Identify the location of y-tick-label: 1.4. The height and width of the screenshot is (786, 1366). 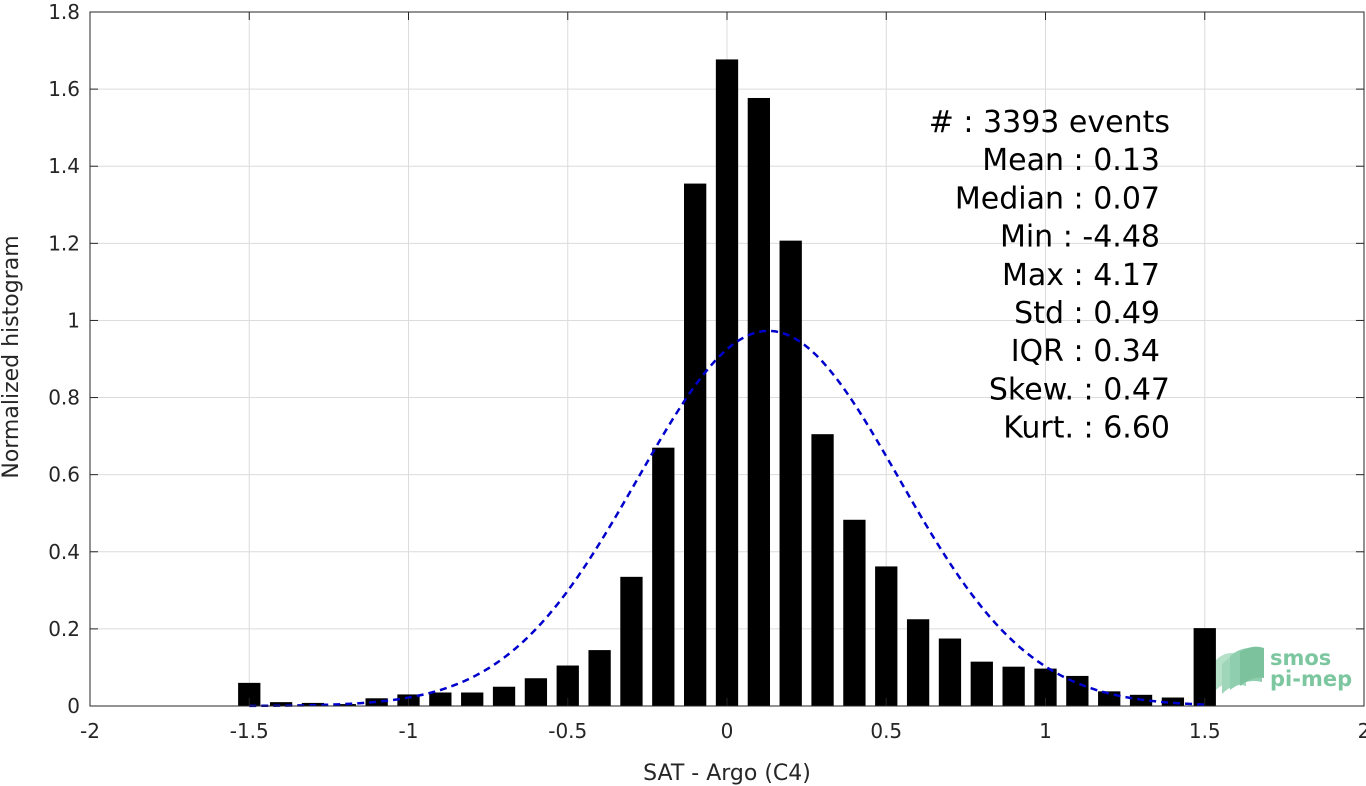
(64, 166).